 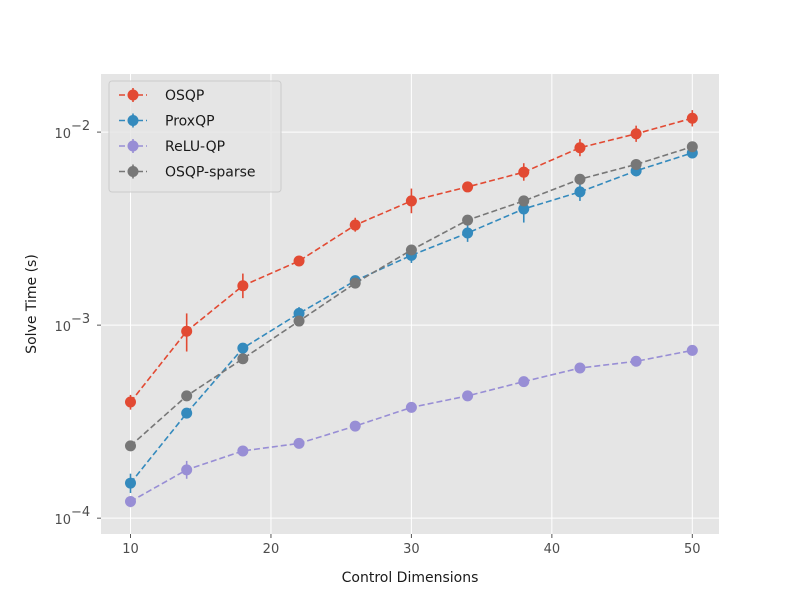 What do you see at coordinates (80, 512) in the screenshot?
I see `y-tick-exponent: −4` at bounding box center [80, 512].